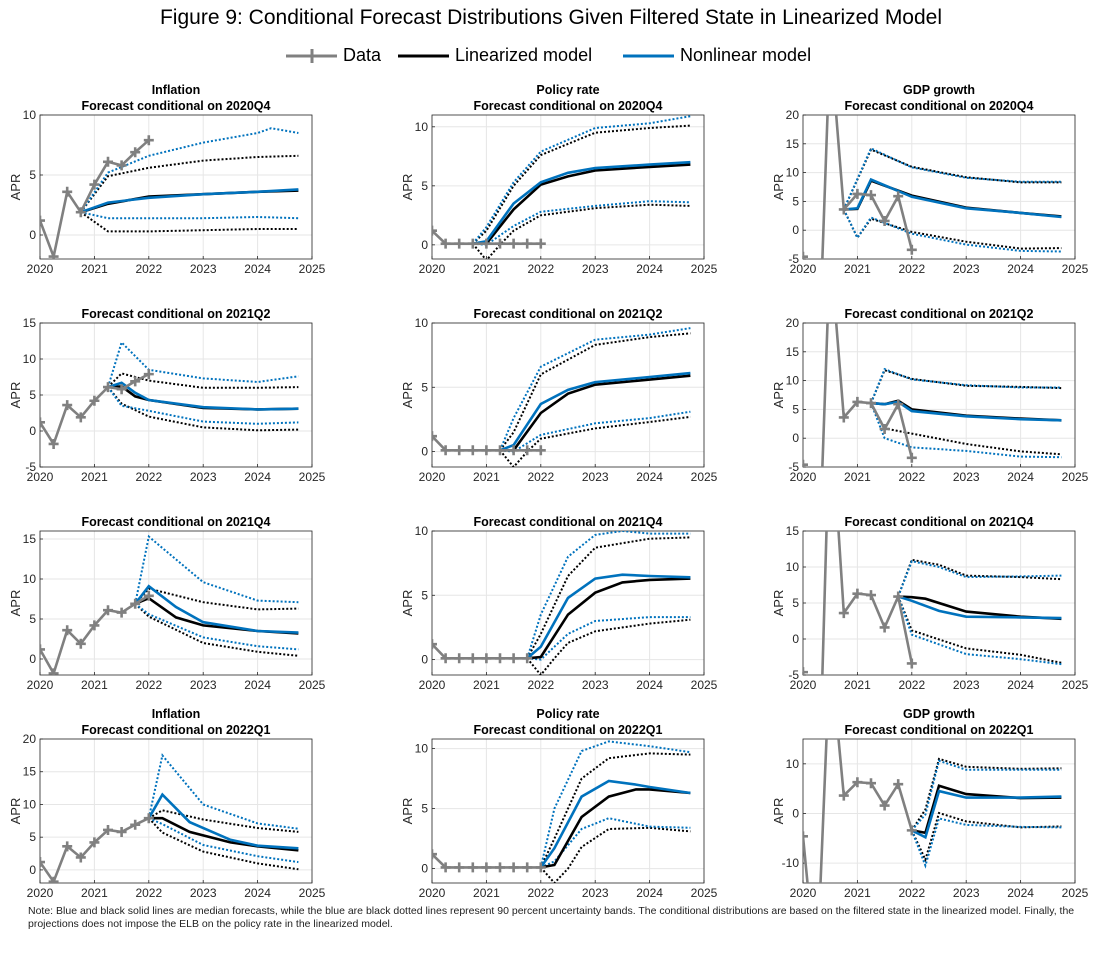  I want to click on panel-title: Forecast conditional on 2022Q1, so click(939, 730).